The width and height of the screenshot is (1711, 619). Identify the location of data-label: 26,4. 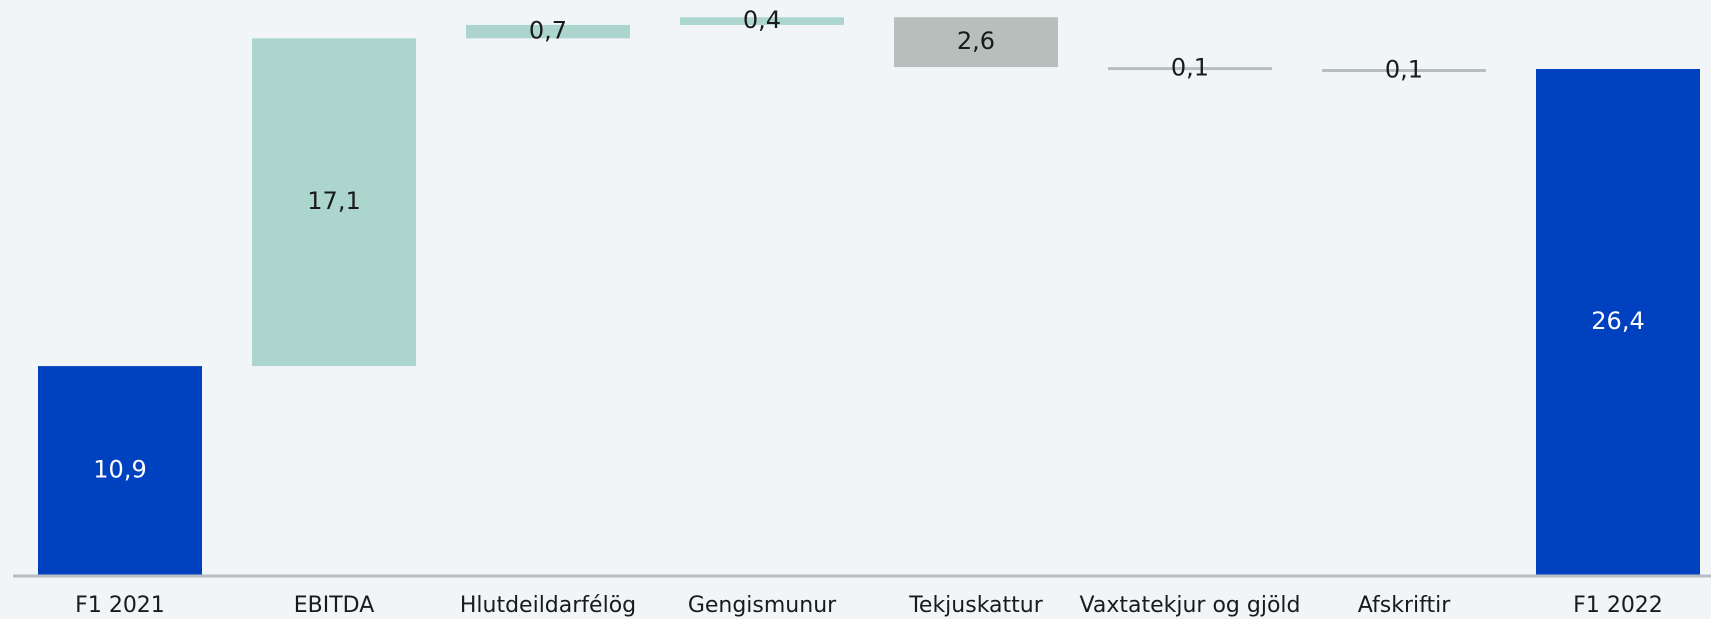
(1617, 321).